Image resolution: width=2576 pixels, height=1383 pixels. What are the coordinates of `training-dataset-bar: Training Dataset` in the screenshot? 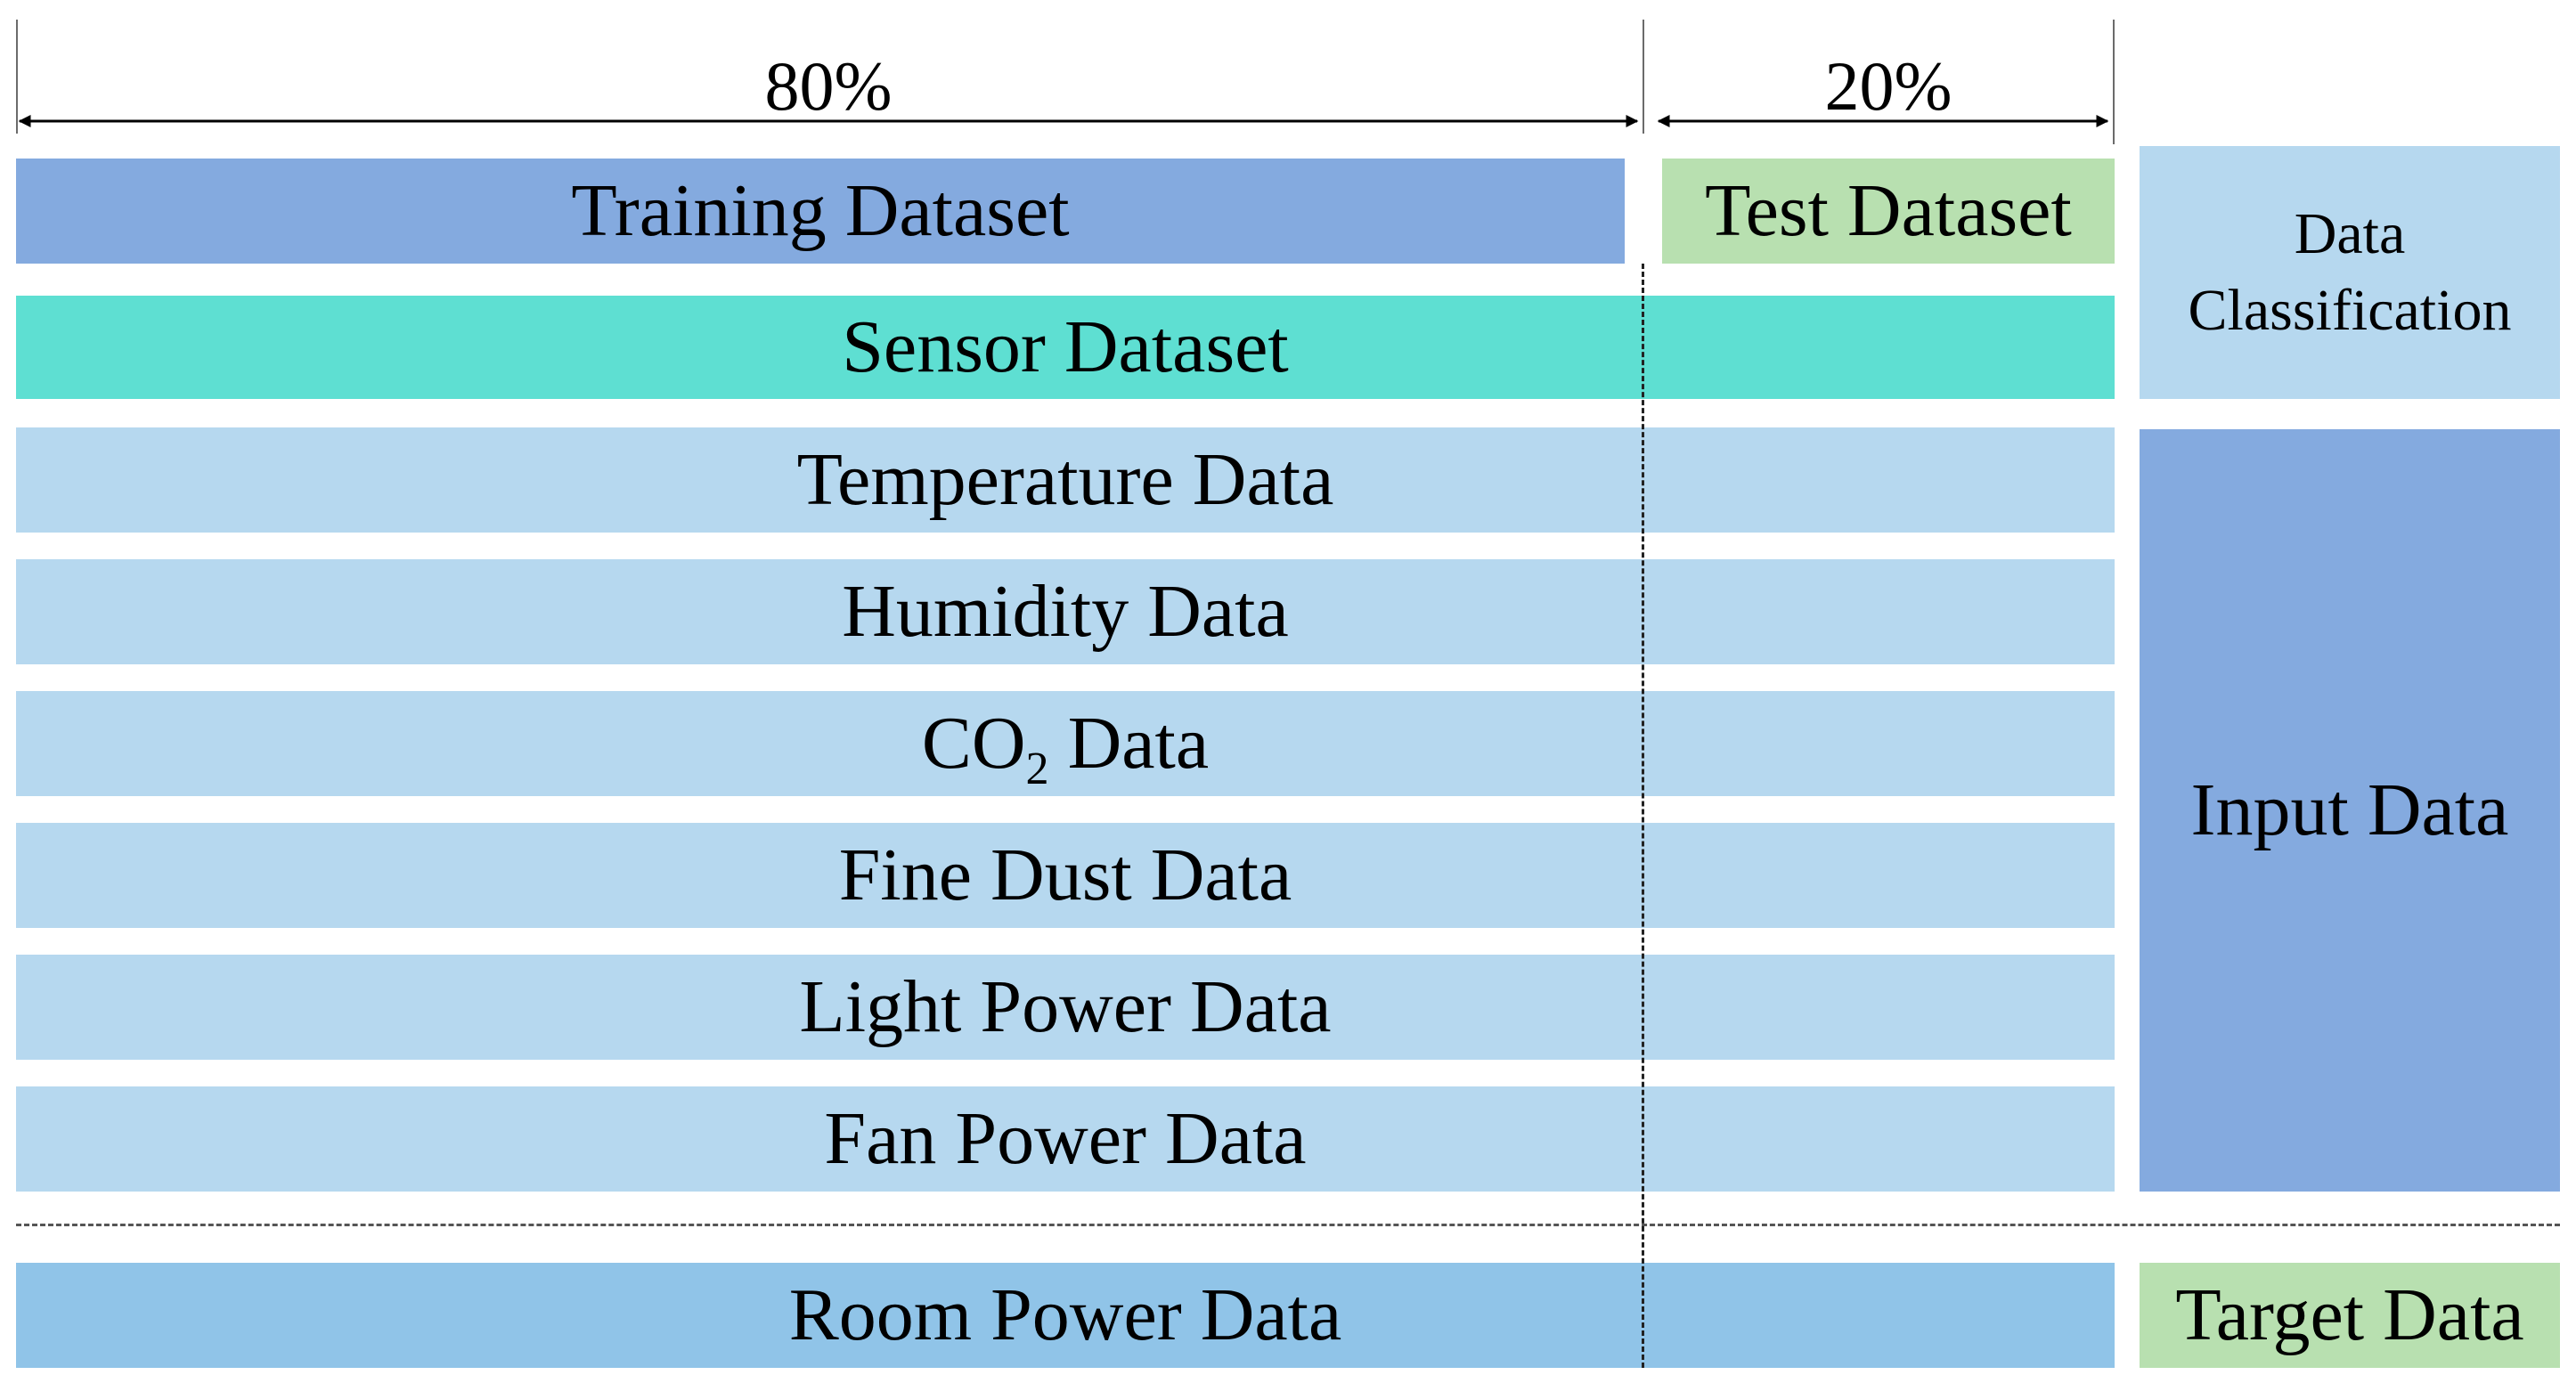 It's located at (820, 212).